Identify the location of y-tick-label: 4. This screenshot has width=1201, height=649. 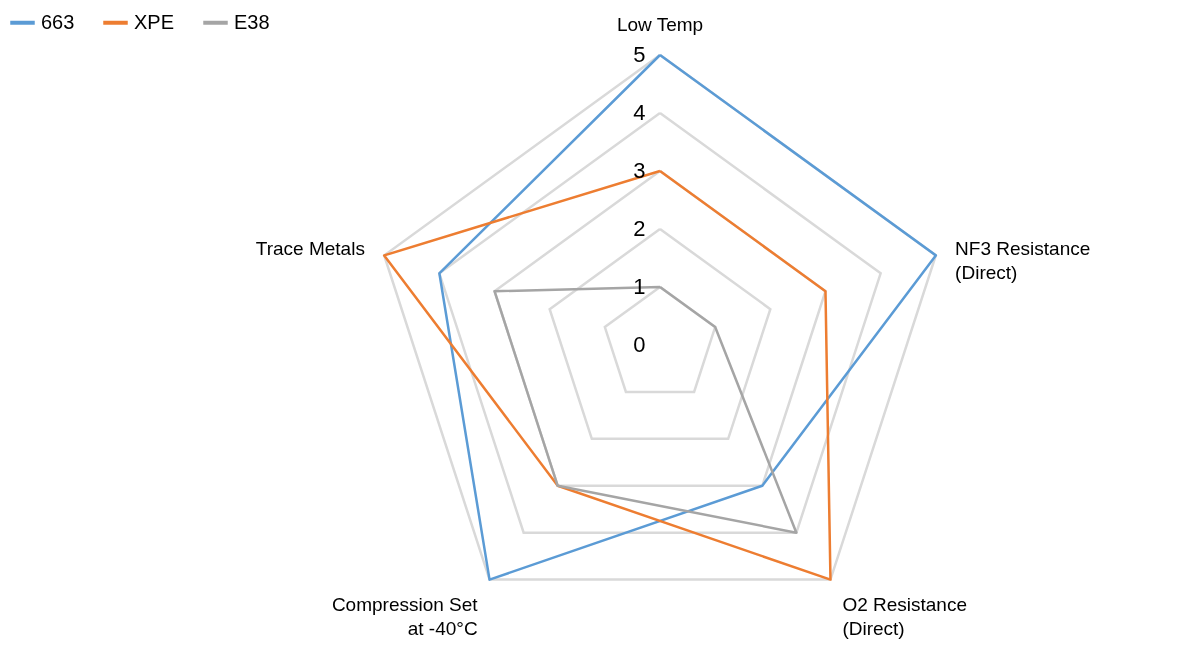
(639, 112).